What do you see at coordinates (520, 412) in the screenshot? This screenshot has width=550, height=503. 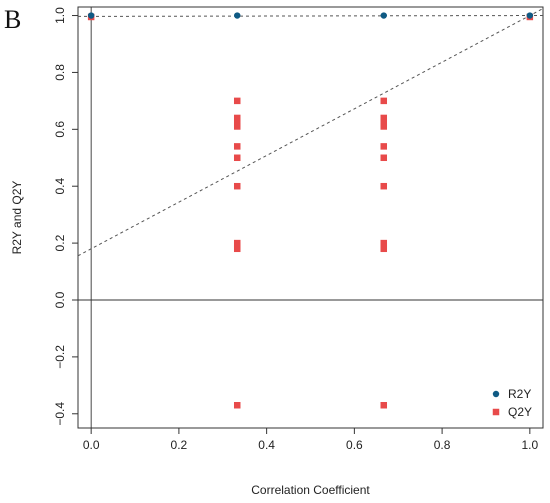 I see `legend-q2y-label: Q2Y` at bounding box center [520, 412].